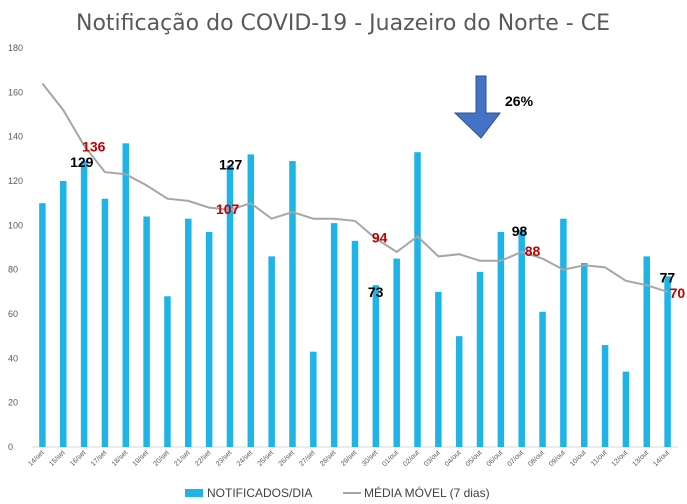  Describe the element at coordinates (266, 458) in the screenshot. I see `x-tick-label: 25/set` at that location.